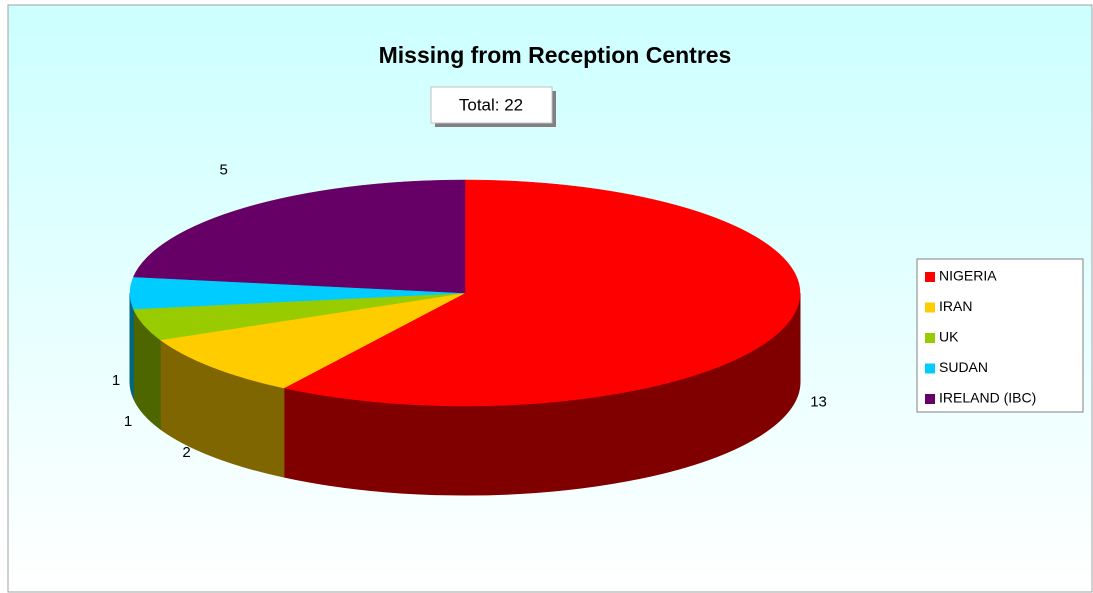 This screenshot has height=593, width=1093. I want to click on legend-label: SUDAN, so click(963, 367).